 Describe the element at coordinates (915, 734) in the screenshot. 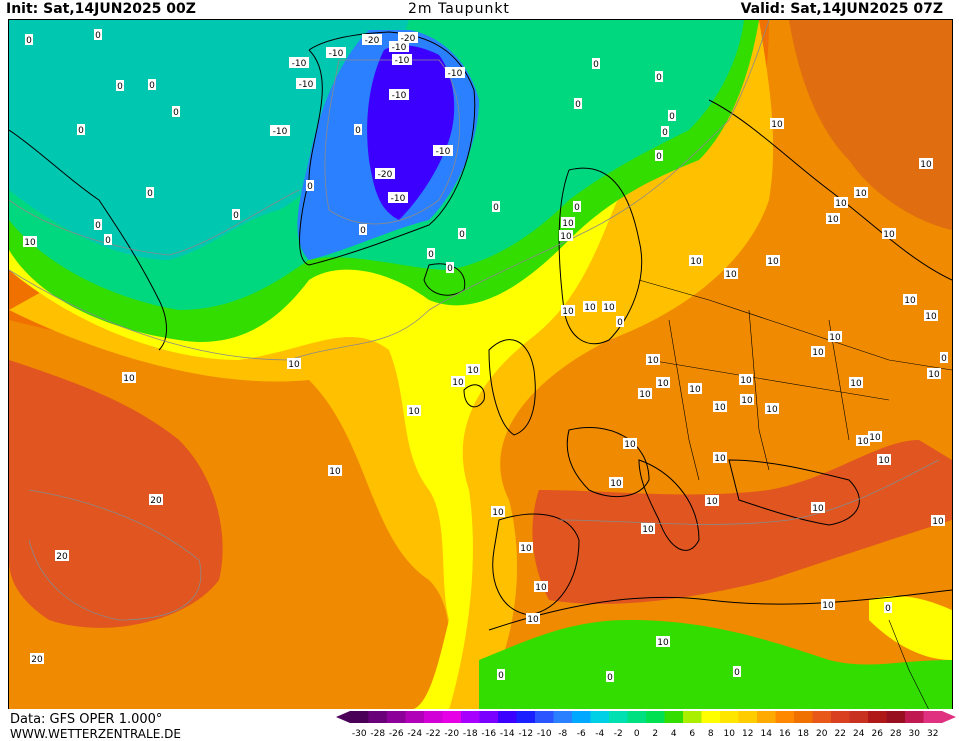

I see `scale-tick-label: 30` at that location.